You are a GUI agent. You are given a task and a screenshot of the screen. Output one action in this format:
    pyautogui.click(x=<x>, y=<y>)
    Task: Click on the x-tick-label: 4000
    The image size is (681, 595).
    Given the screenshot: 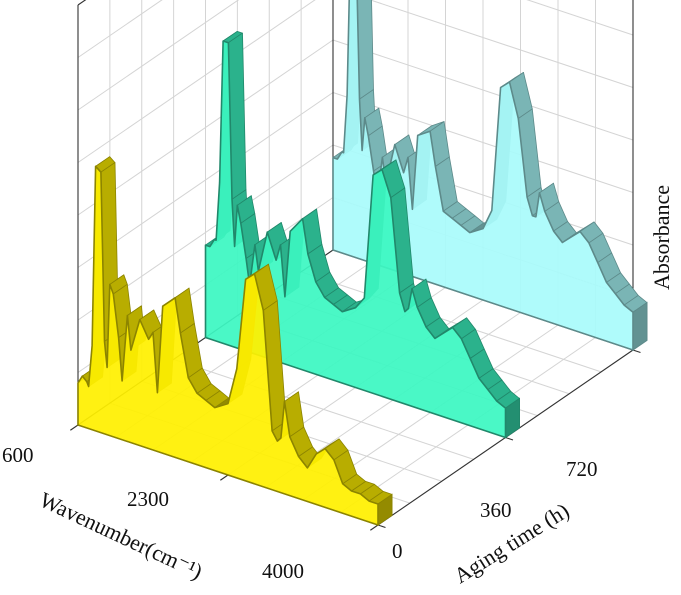 What is the action you would take?
    pyautogui.click(x=283, y=571)
    